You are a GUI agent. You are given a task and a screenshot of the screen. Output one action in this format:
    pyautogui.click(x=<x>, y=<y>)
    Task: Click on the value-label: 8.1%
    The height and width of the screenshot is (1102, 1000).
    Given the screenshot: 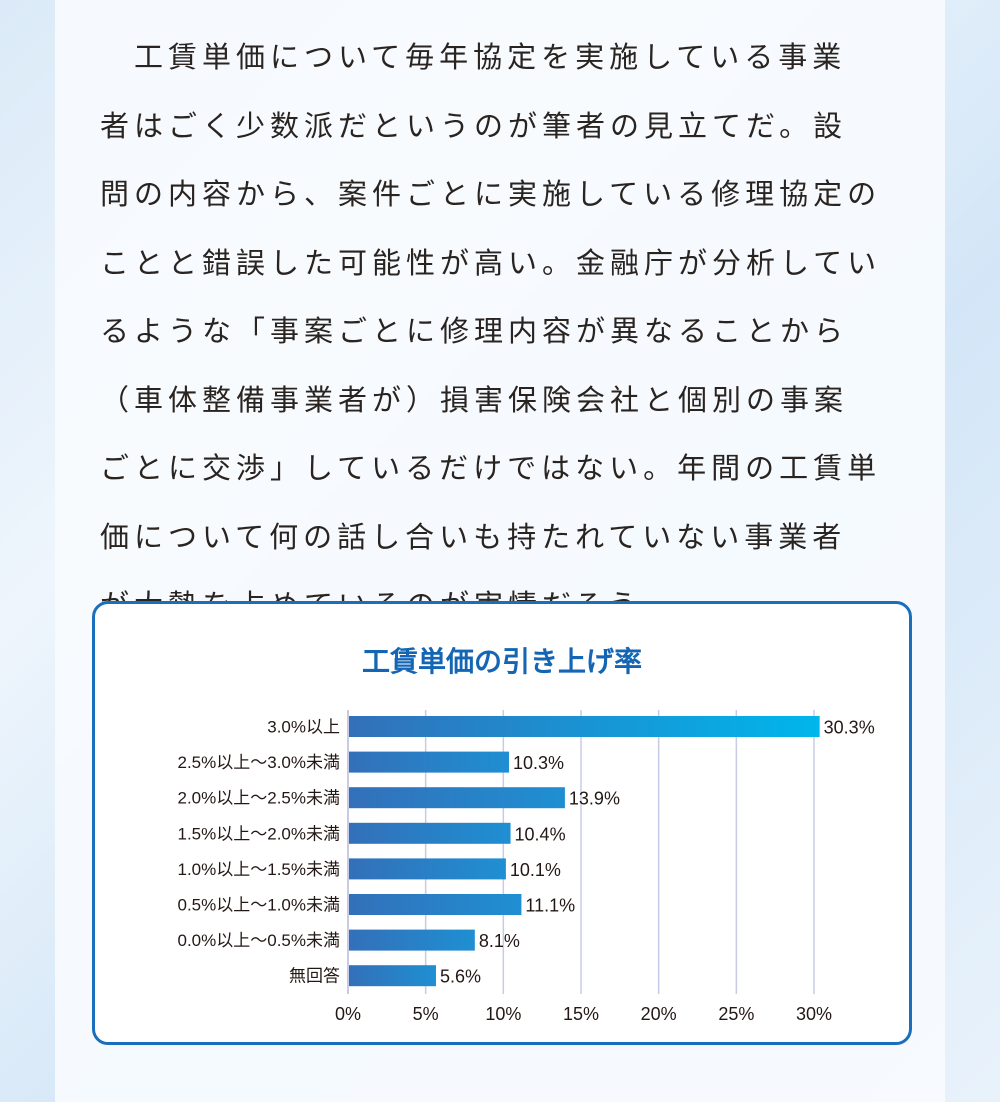 What is the action you would take?
    pyautogui.click(x=499, y=941)
    